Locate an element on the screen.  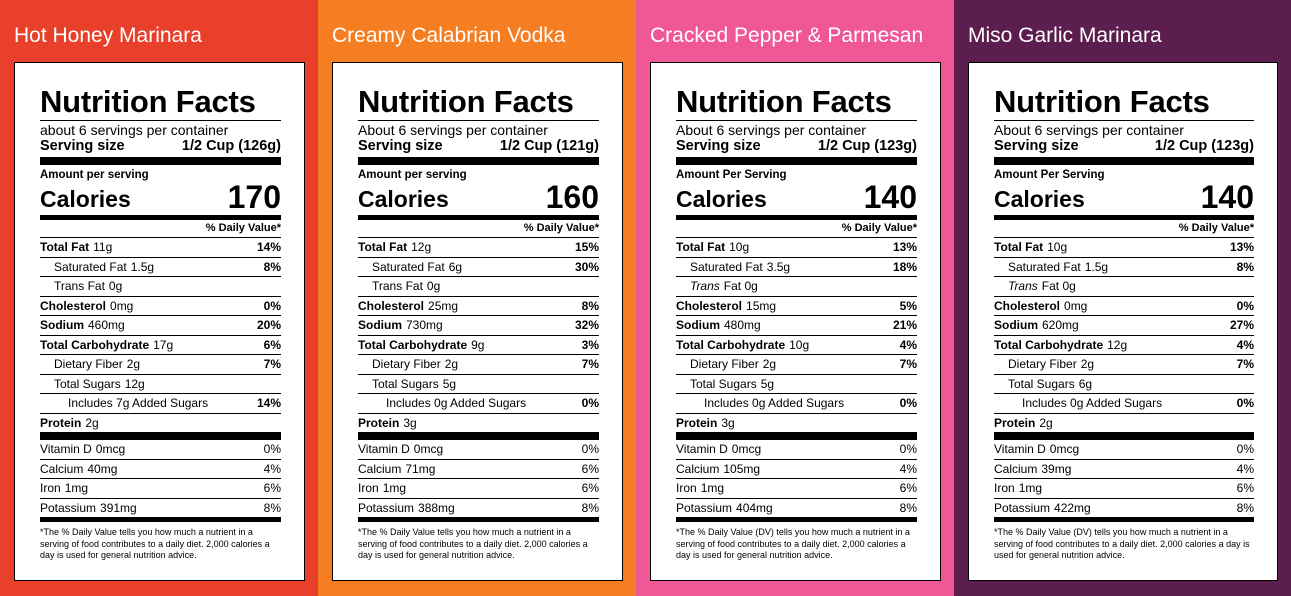
vitamin-daily-value: 8% is located at coordinates (908, 507).